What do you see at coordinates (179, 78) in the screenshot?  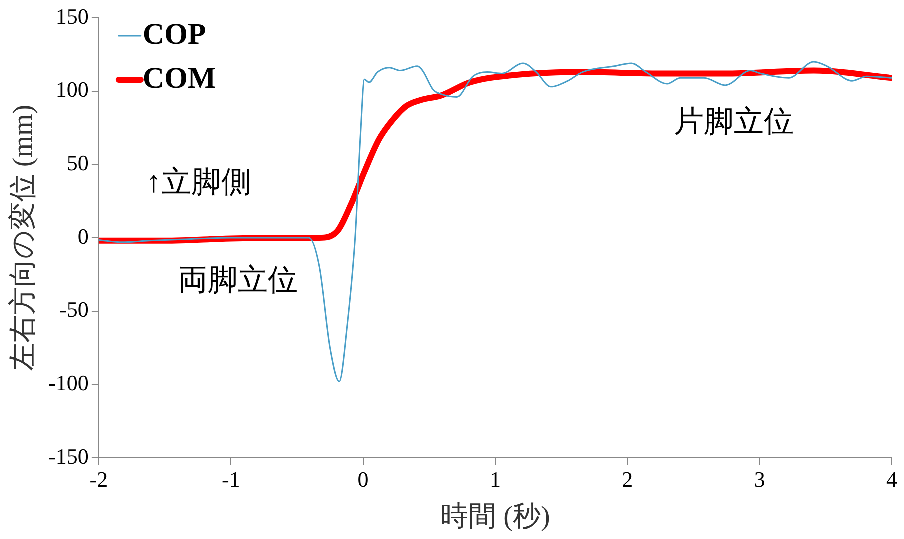 I see `legend-label: COM` at bounding box center [179, 78].